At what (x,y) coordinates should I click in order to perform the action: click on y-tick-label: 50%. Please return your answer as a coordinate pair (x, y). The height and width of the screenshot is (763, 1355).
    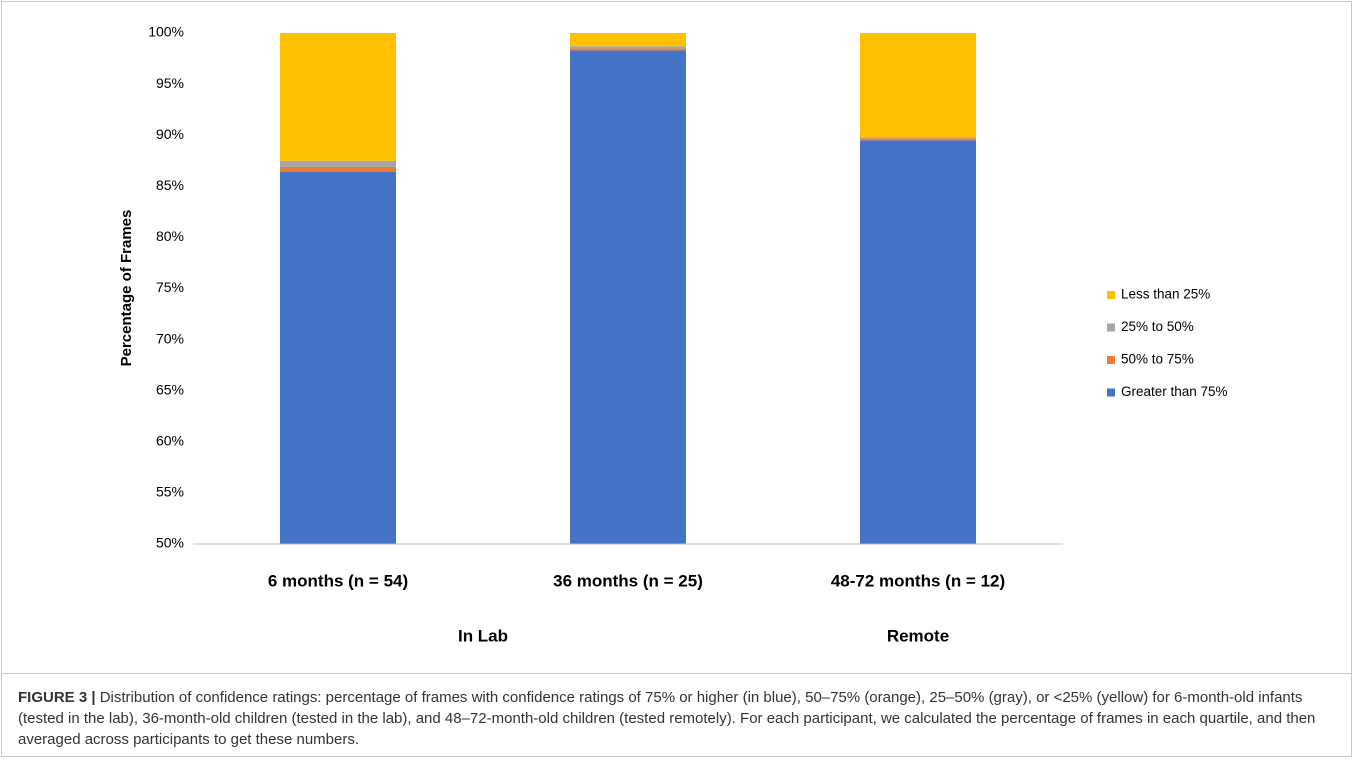
    Looking at the image, I should click on (170, 543).